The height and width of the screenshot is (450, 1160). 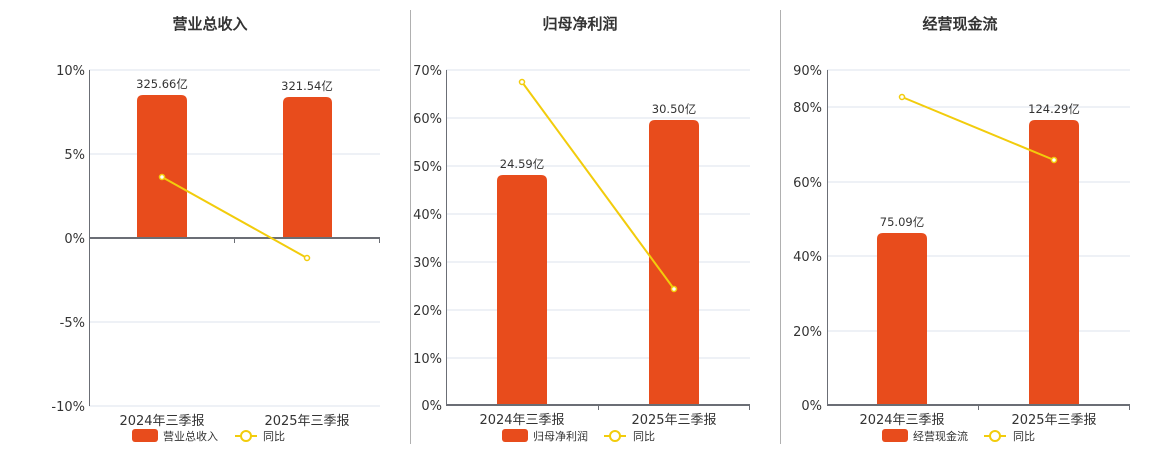 I want to click on svg-text: -5%, so click(x=72, y=323).